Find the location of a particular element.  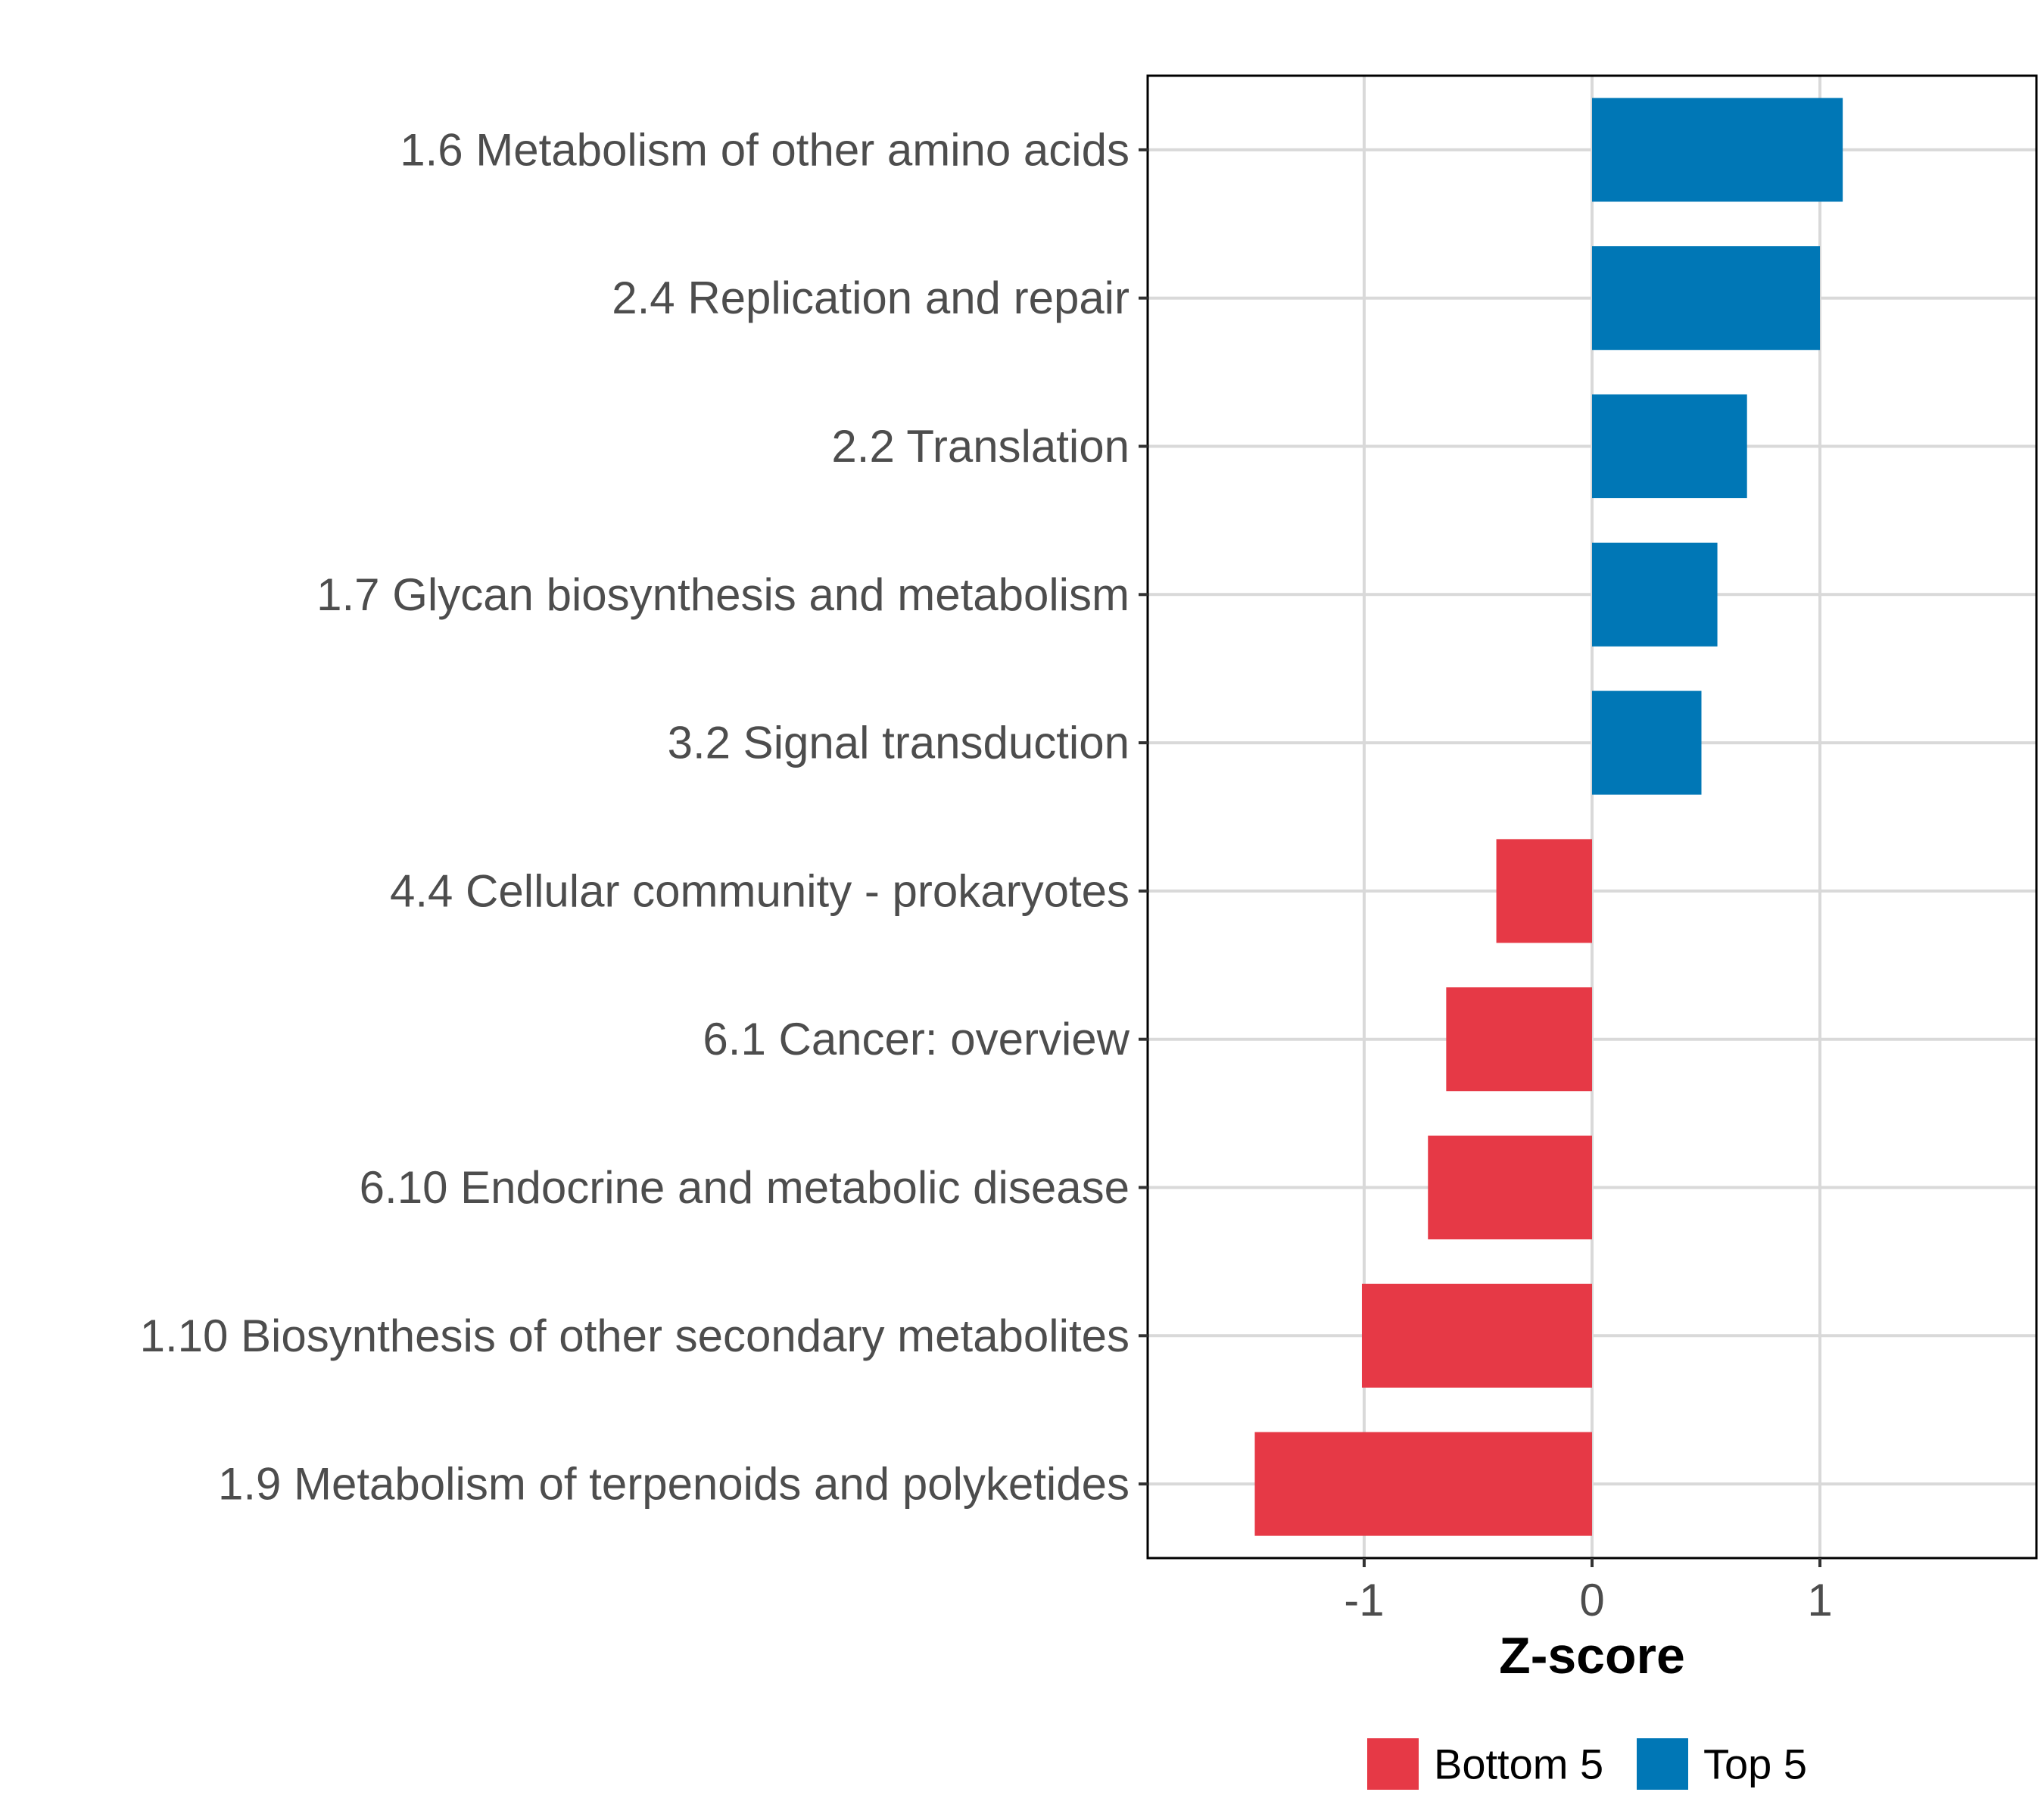

y-tick-label: 3.2 Signal transduction is located at coordinates (898, 743).